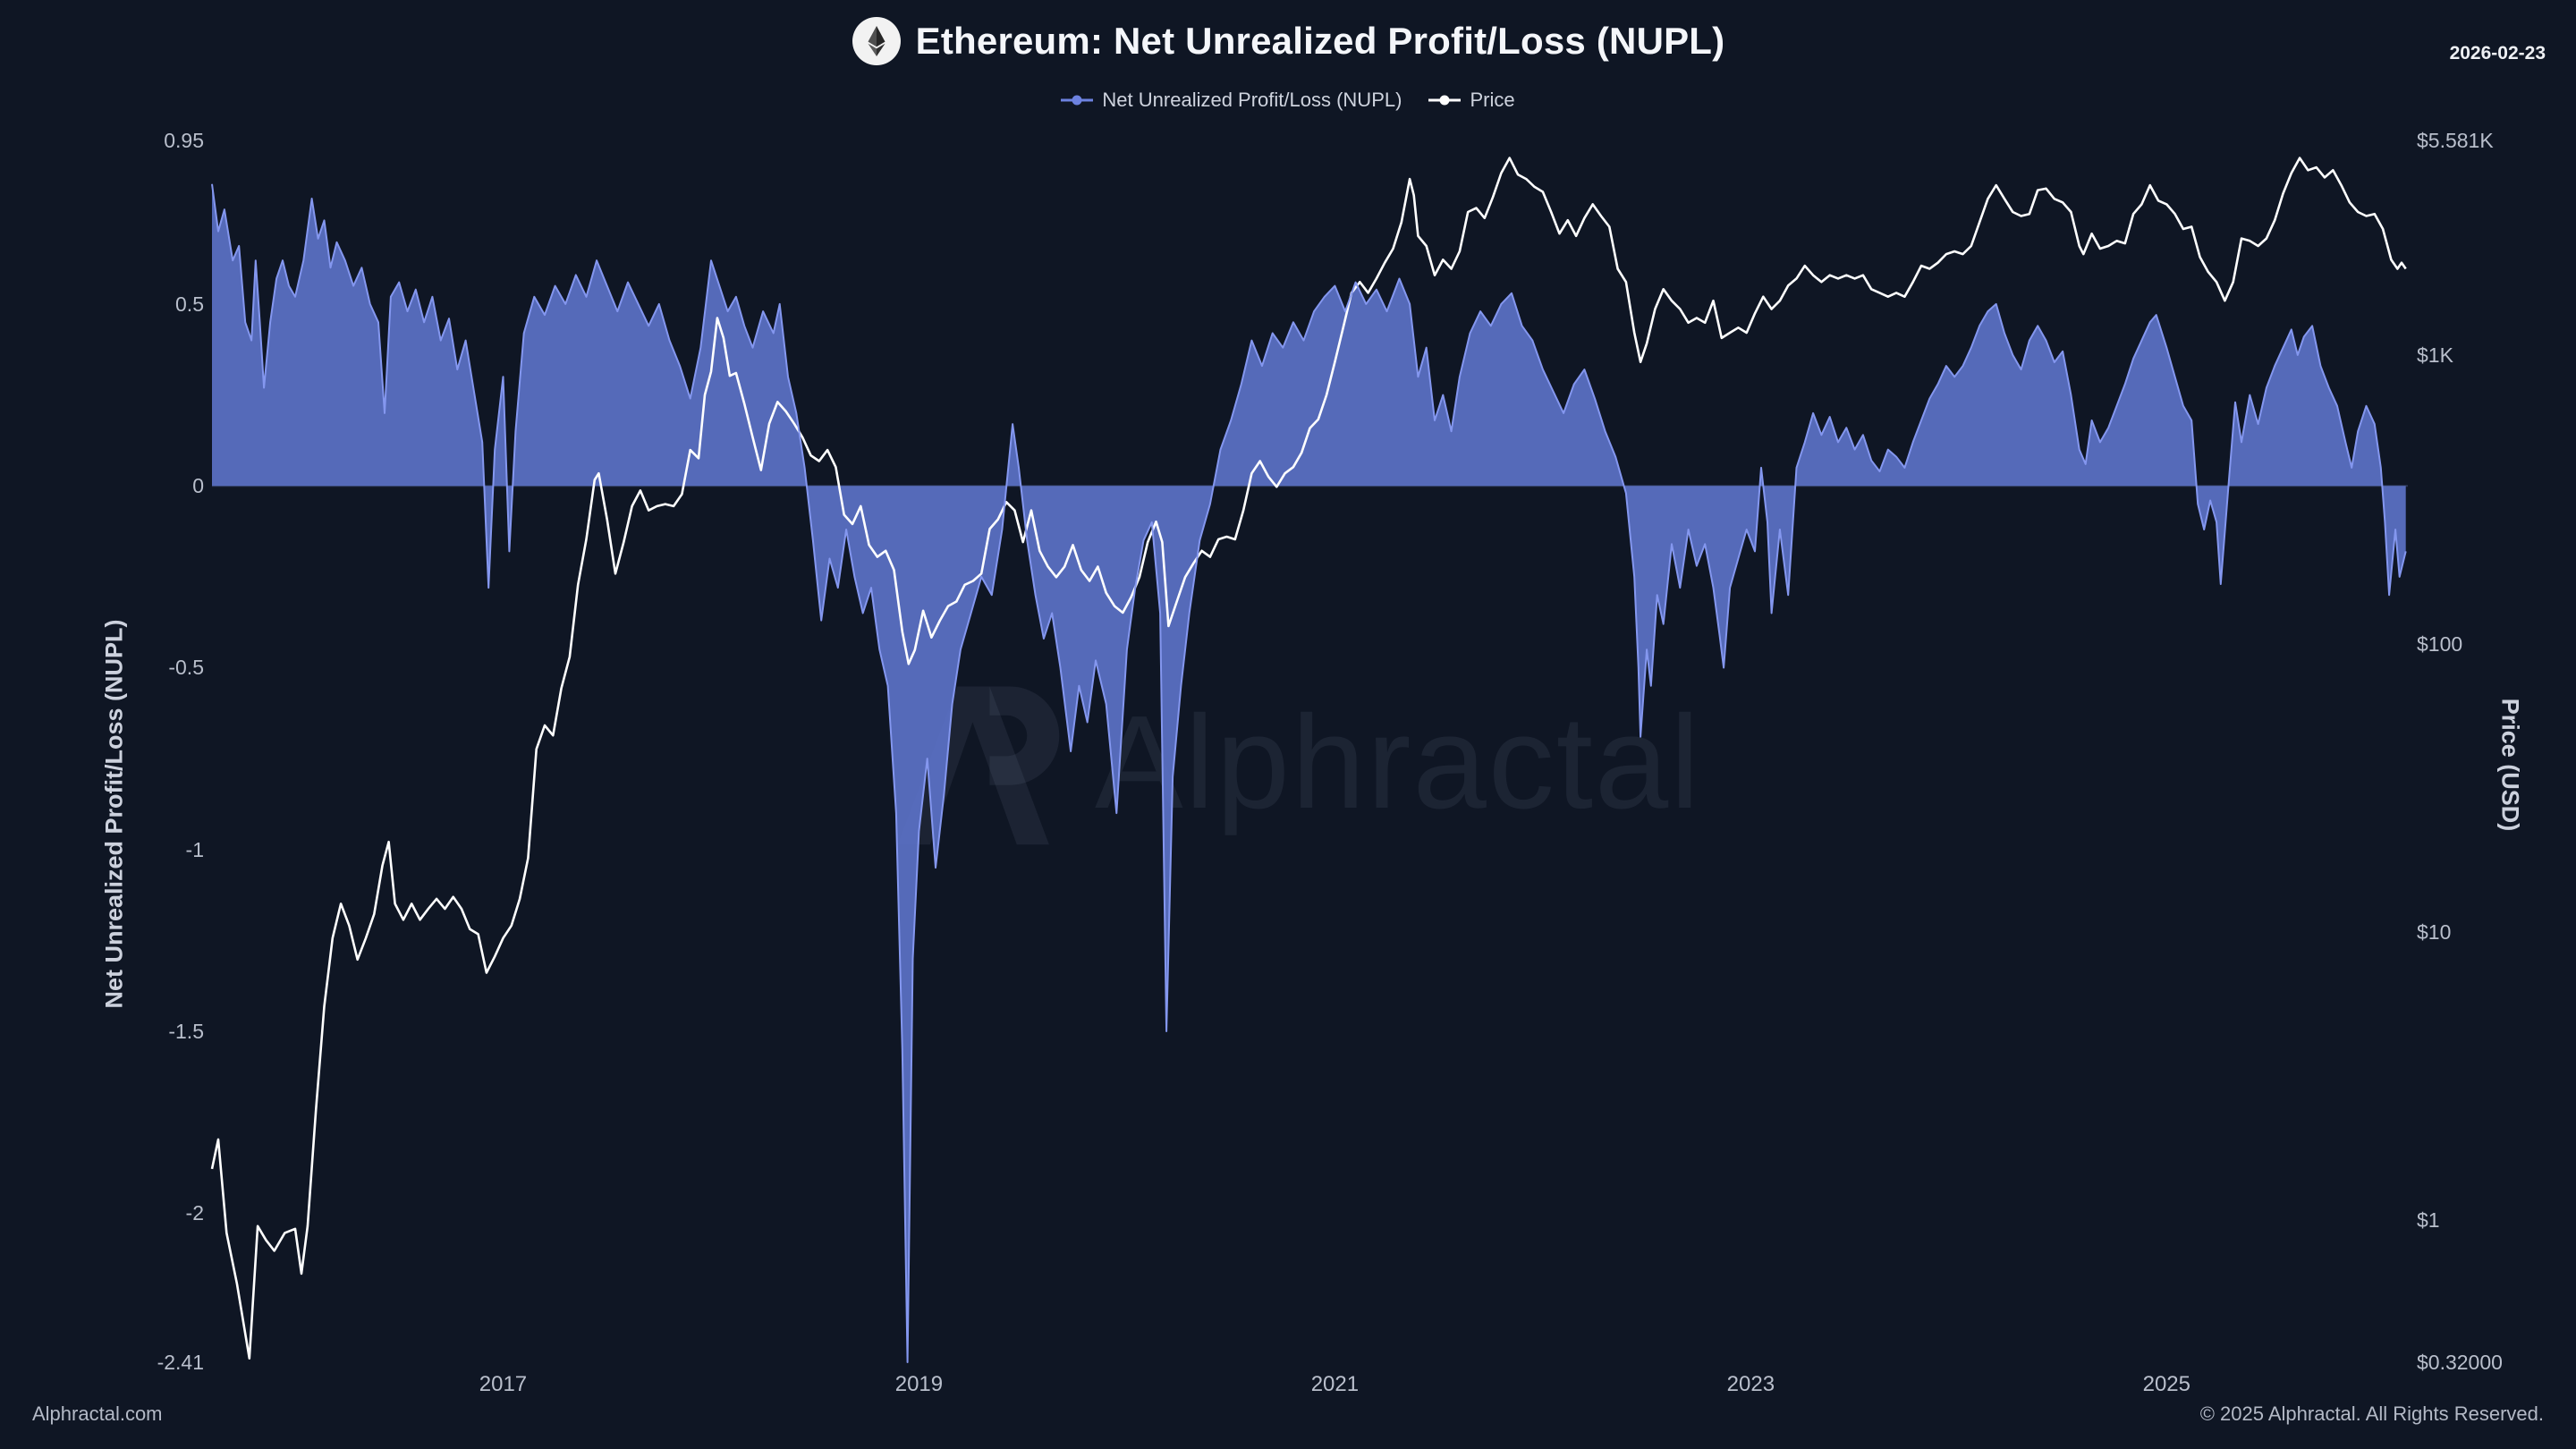 The height and width of the screenshot is (1449, 2576). I want to click on ethereum-icon, so click(876, 41).